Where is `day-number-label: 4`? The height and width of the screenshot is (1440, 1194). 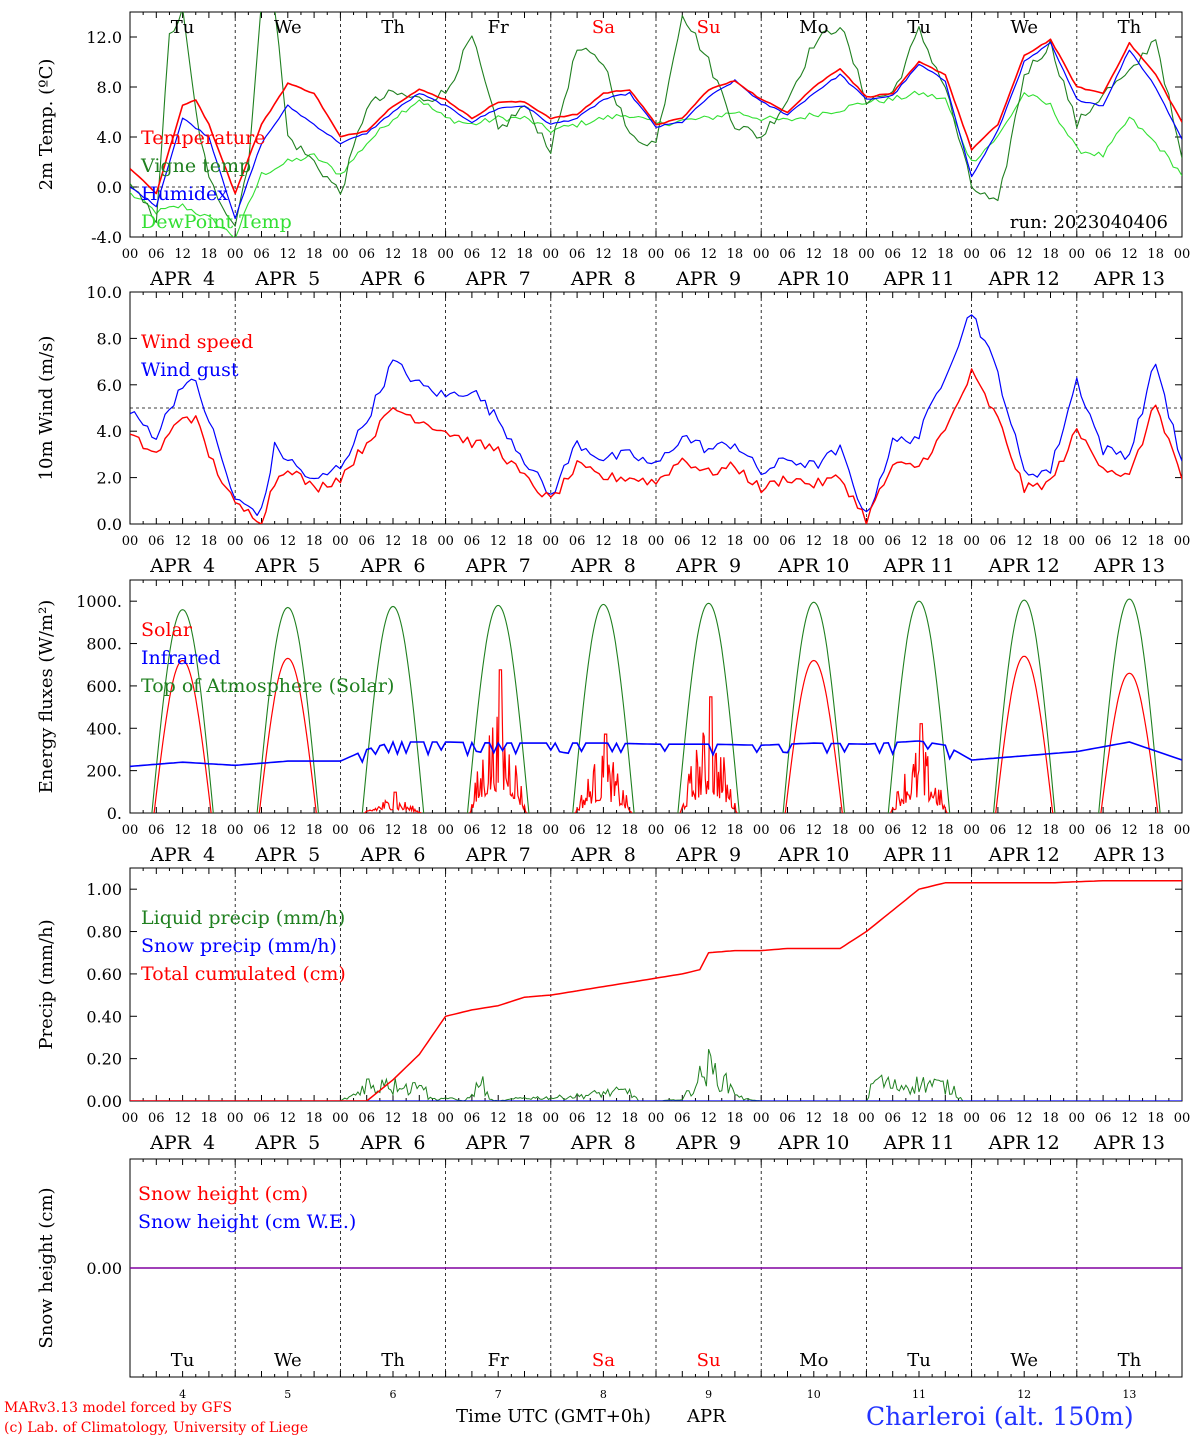 day-number-label: 4 is located at coordinates (182, 1394).